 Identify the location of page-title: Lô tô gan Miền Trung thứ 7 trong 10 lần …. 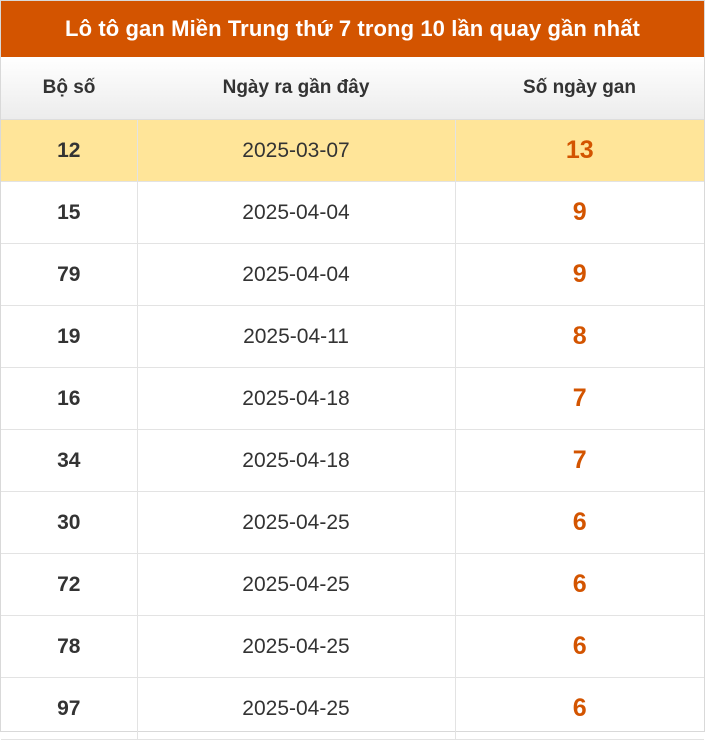
(352, 29).